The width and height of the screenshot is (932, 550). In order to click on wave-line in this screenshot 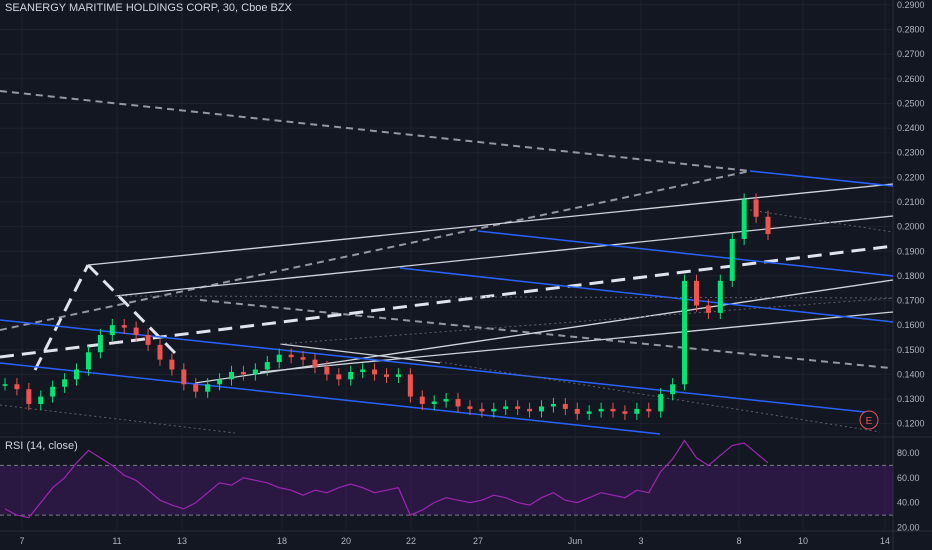, I will do `click(61, 317)`.